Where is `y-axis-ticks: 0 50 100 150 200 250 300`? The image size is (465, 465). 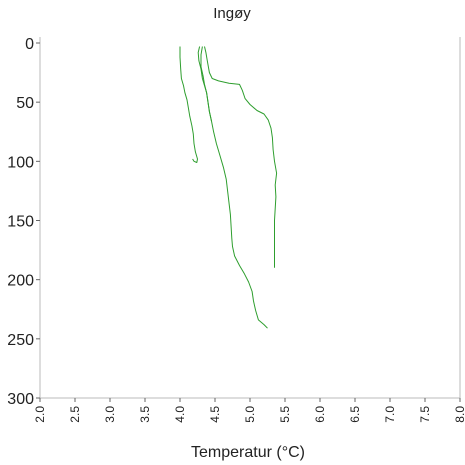 y-axis-ticks: 0 50 100 150 200 250 300 is located at coordinates (23, 222).